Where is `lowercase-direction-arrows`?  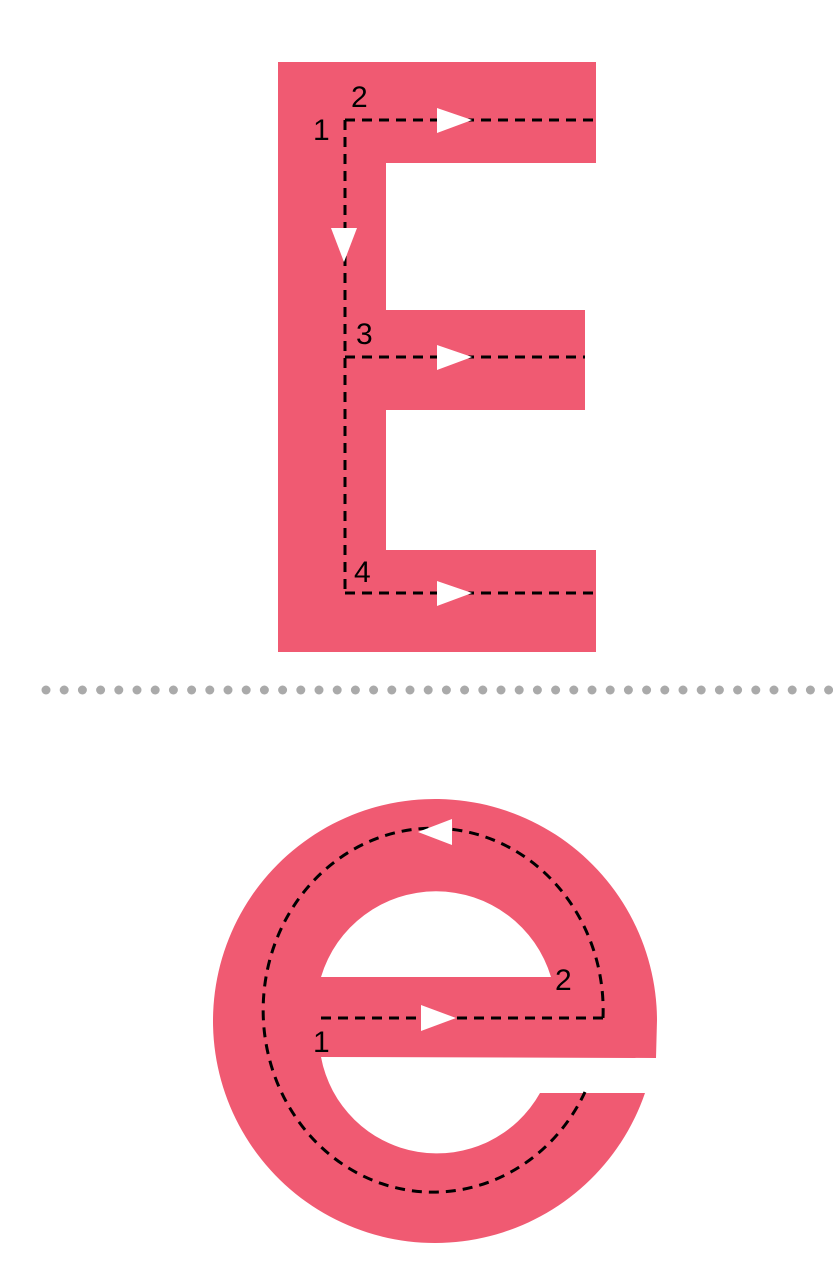 lowercase-direction-arrows is located at coordinates (437, 925).